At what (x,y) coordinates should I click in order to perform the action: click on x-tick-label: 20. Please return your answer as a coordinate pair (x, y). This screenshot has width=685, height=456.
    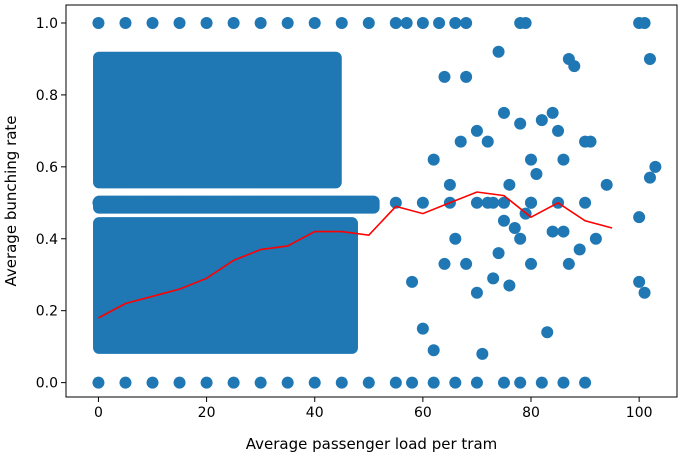
    Looking at the image, I should click on (207, 413).